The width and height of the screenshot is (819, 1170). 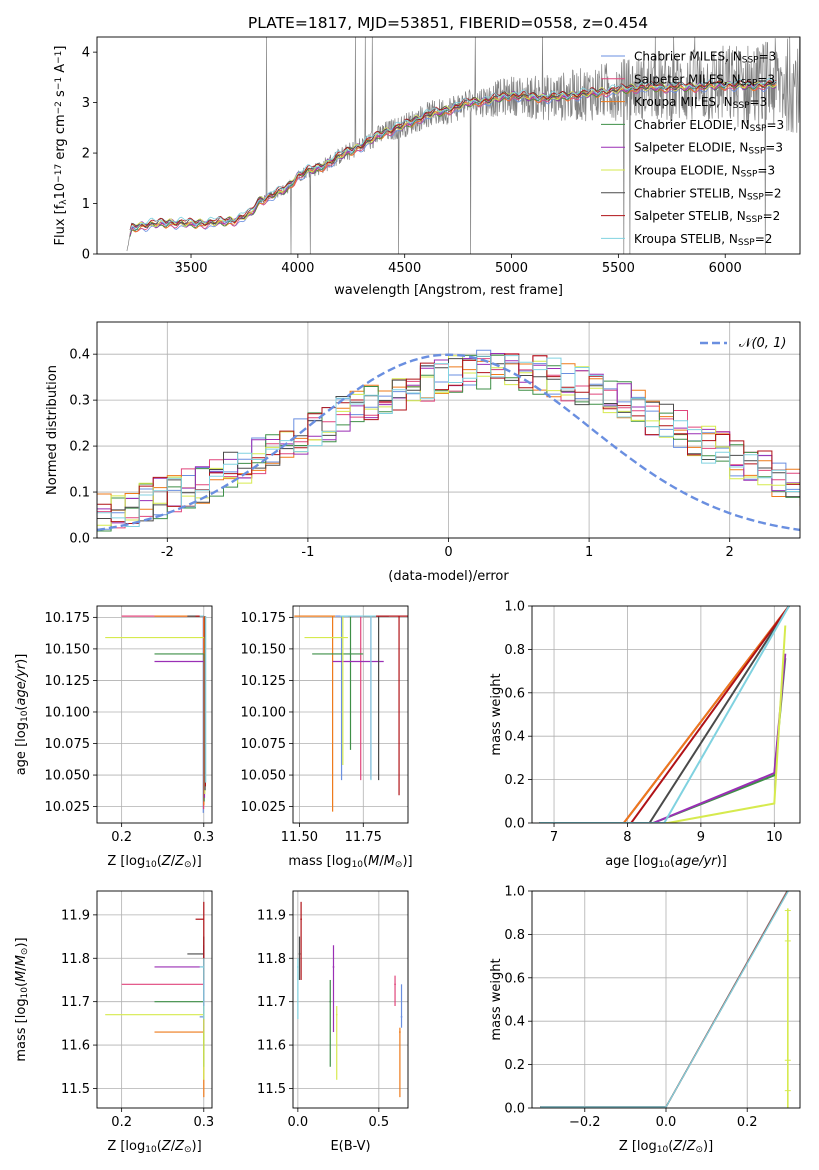 I want to click on y-axis-label: mass [log10(M/M⊙)], so click(x=22, y=999).